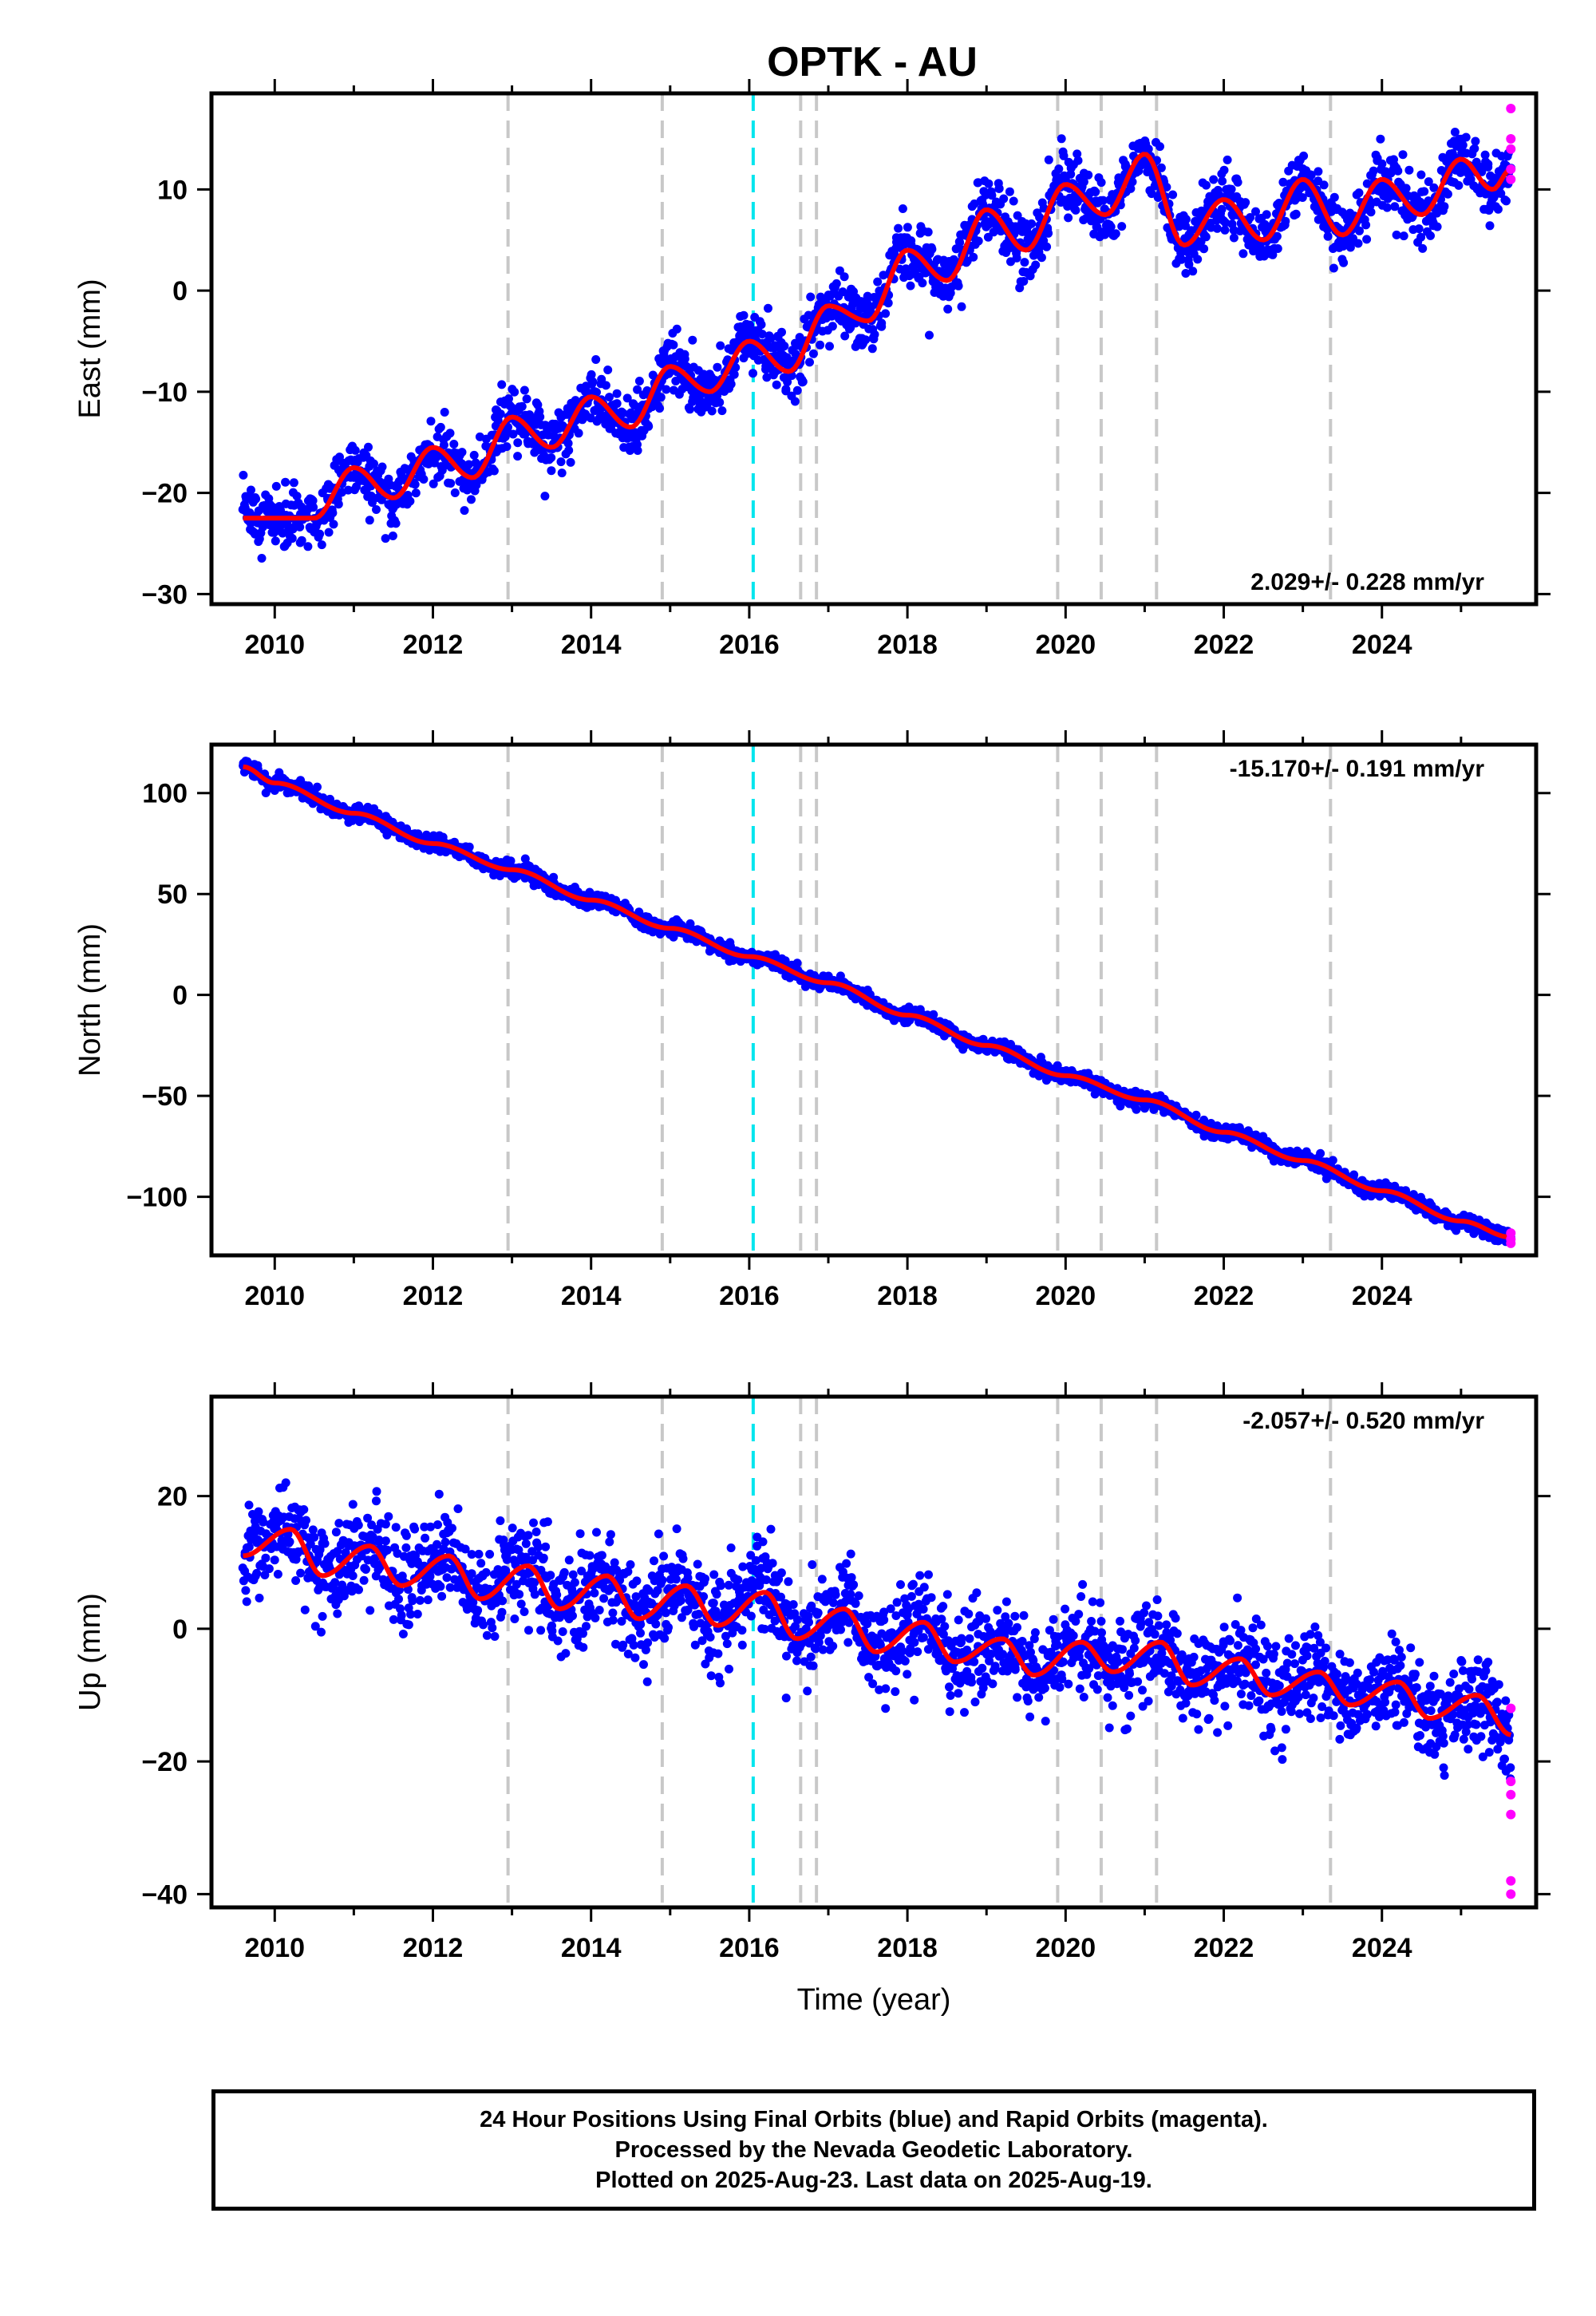 The height and width of the screenshot is (2316, 1596). What do you see at coordinates (1511, 169) in the screenshot?
I see `rapid-orbit-point` at bounding box center [1511, 169].